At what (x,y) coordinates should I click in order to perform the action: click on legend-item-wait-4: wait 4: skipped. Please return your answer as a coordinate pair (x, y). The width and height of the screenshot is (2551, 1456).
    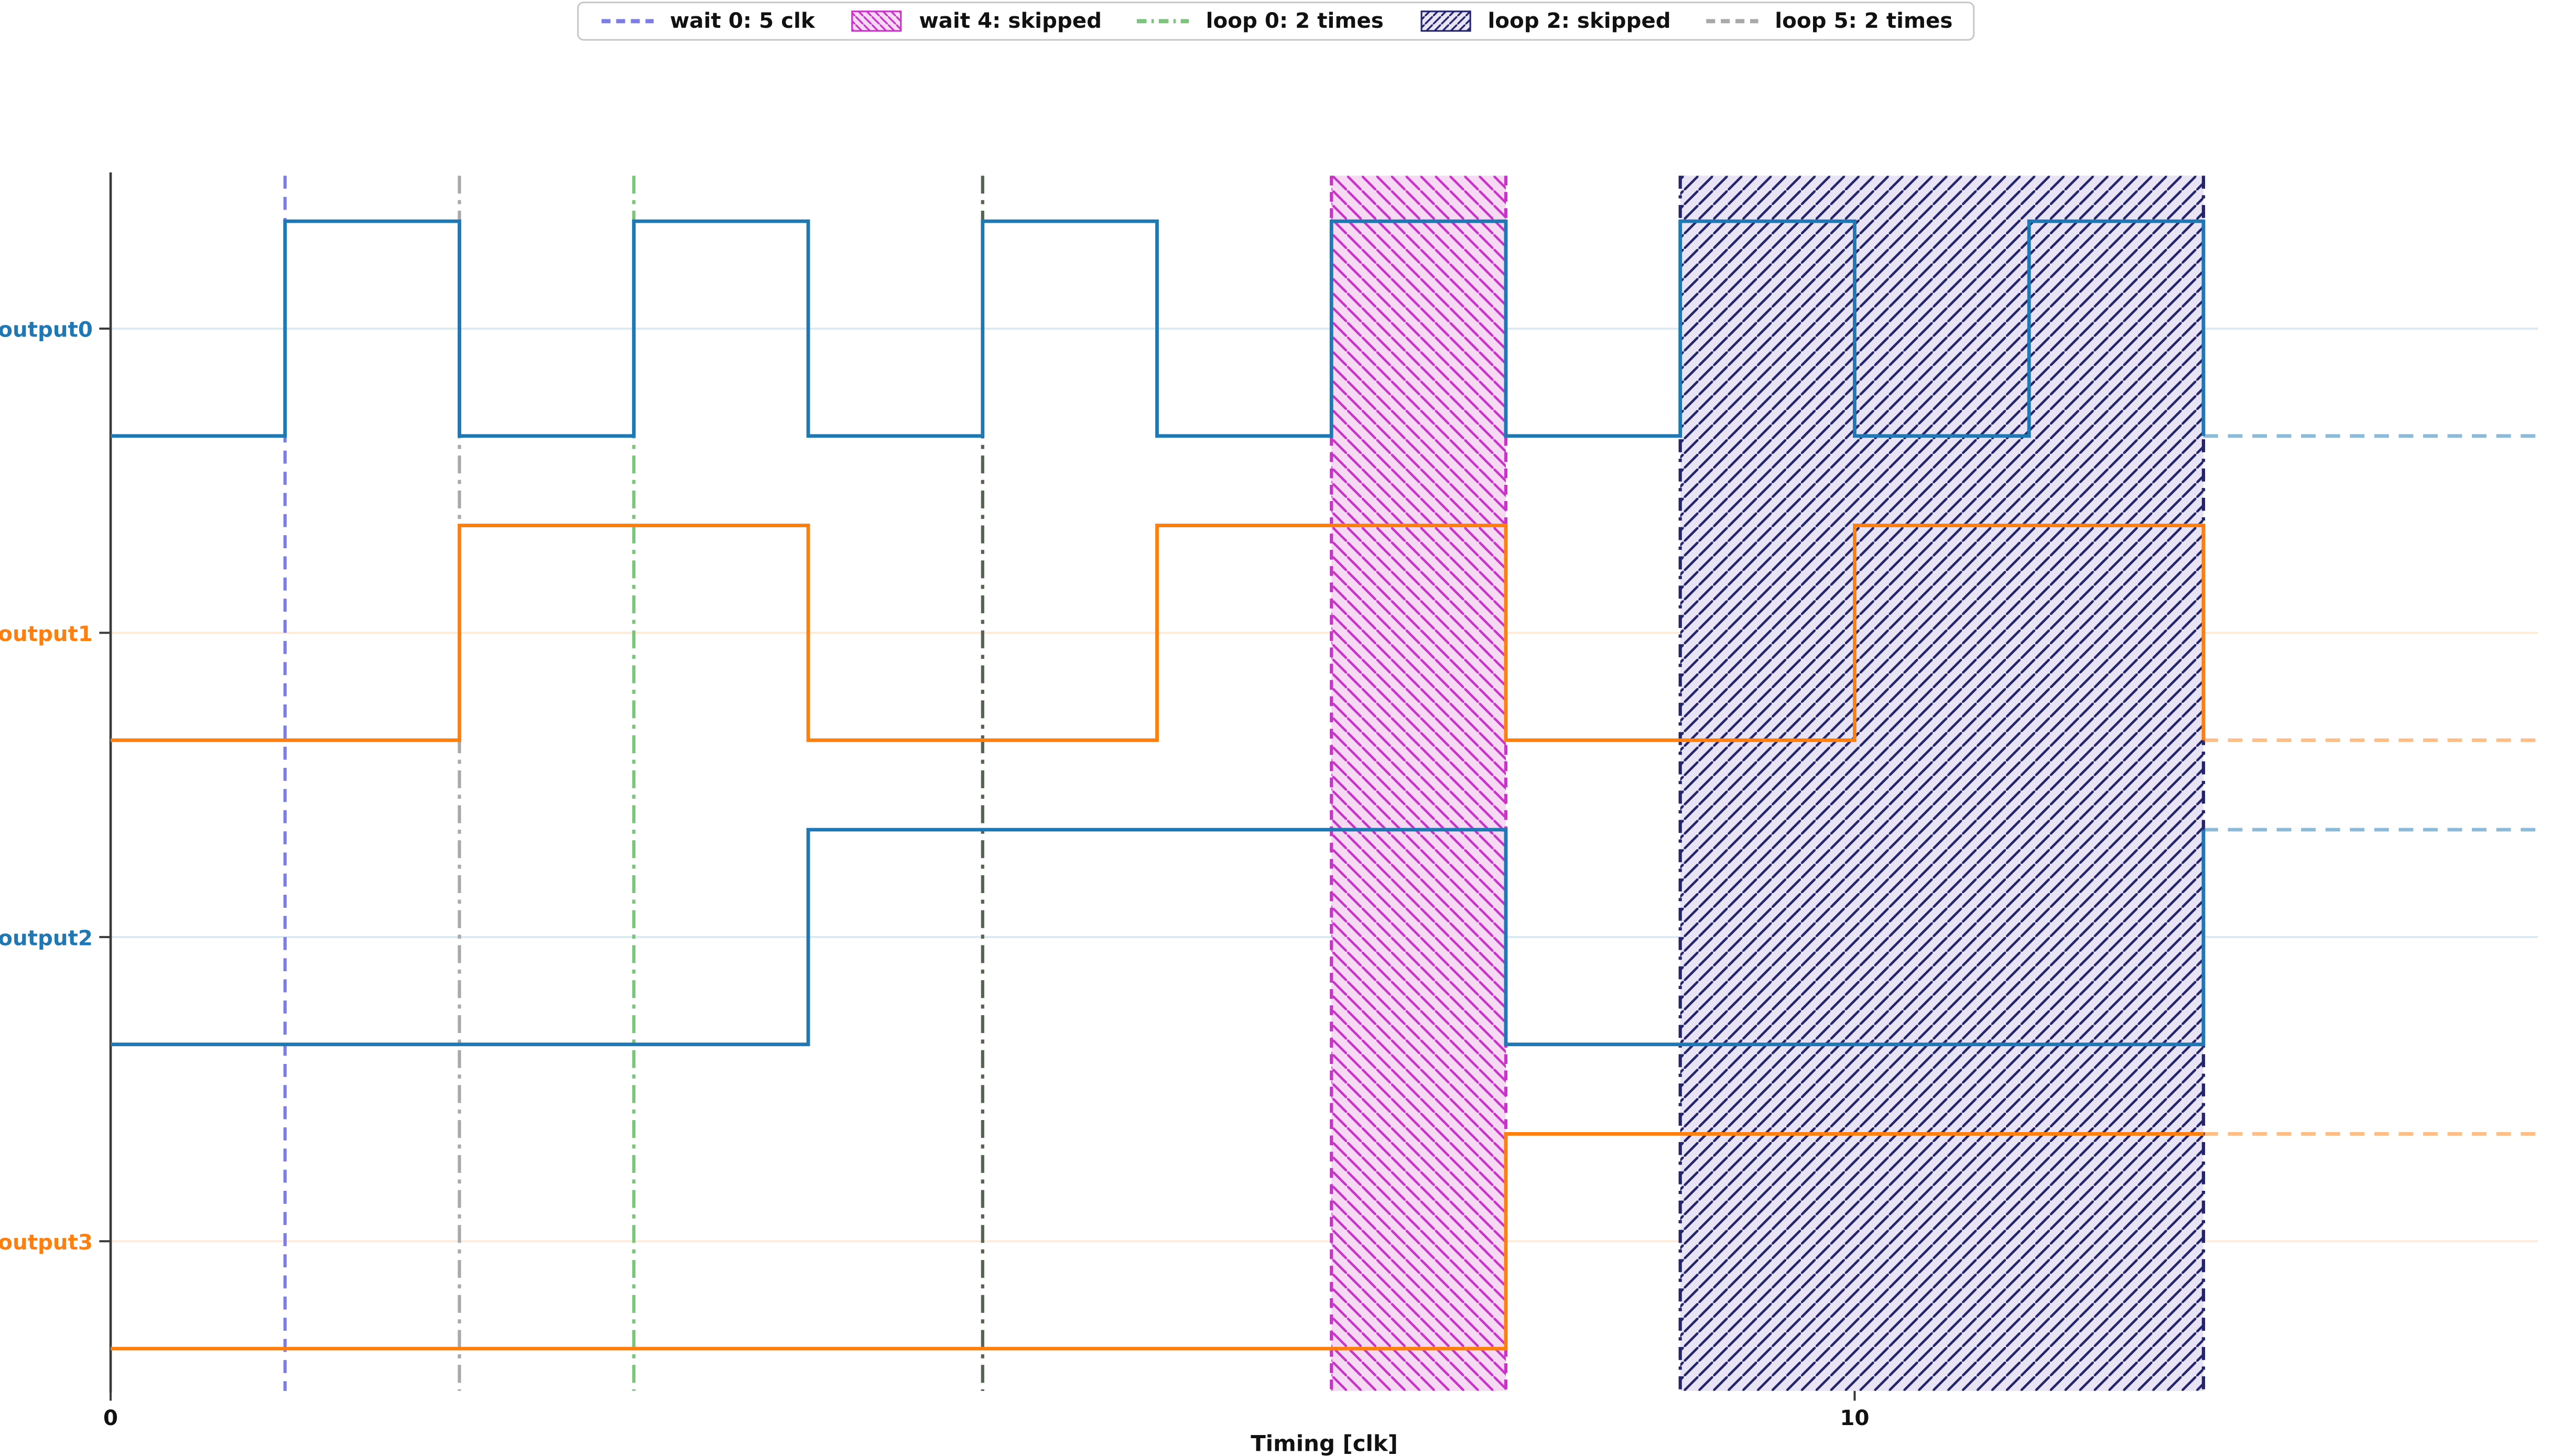
    Looking at the image, I should click on (975, 22).